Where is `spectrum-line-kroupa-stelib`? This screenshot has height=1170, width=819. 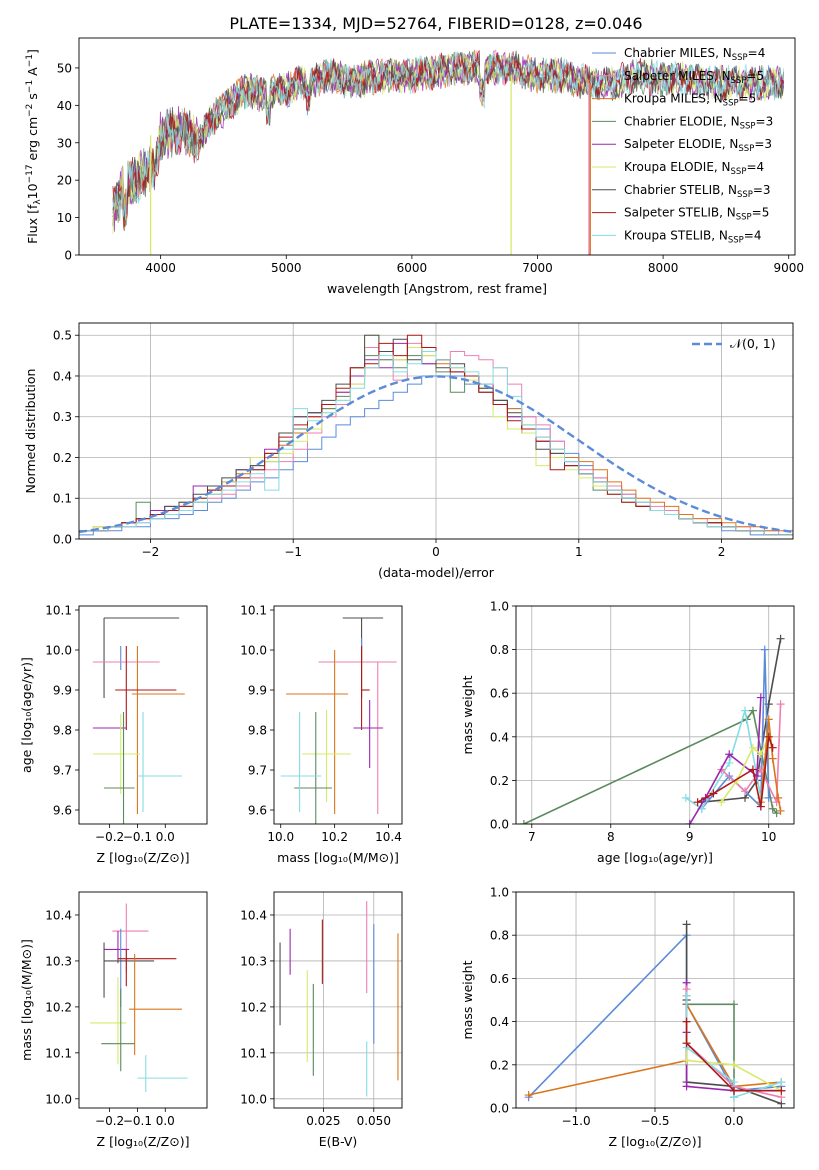
spectrum-line-kroupa-stelib is located at coordinates (448, 136).